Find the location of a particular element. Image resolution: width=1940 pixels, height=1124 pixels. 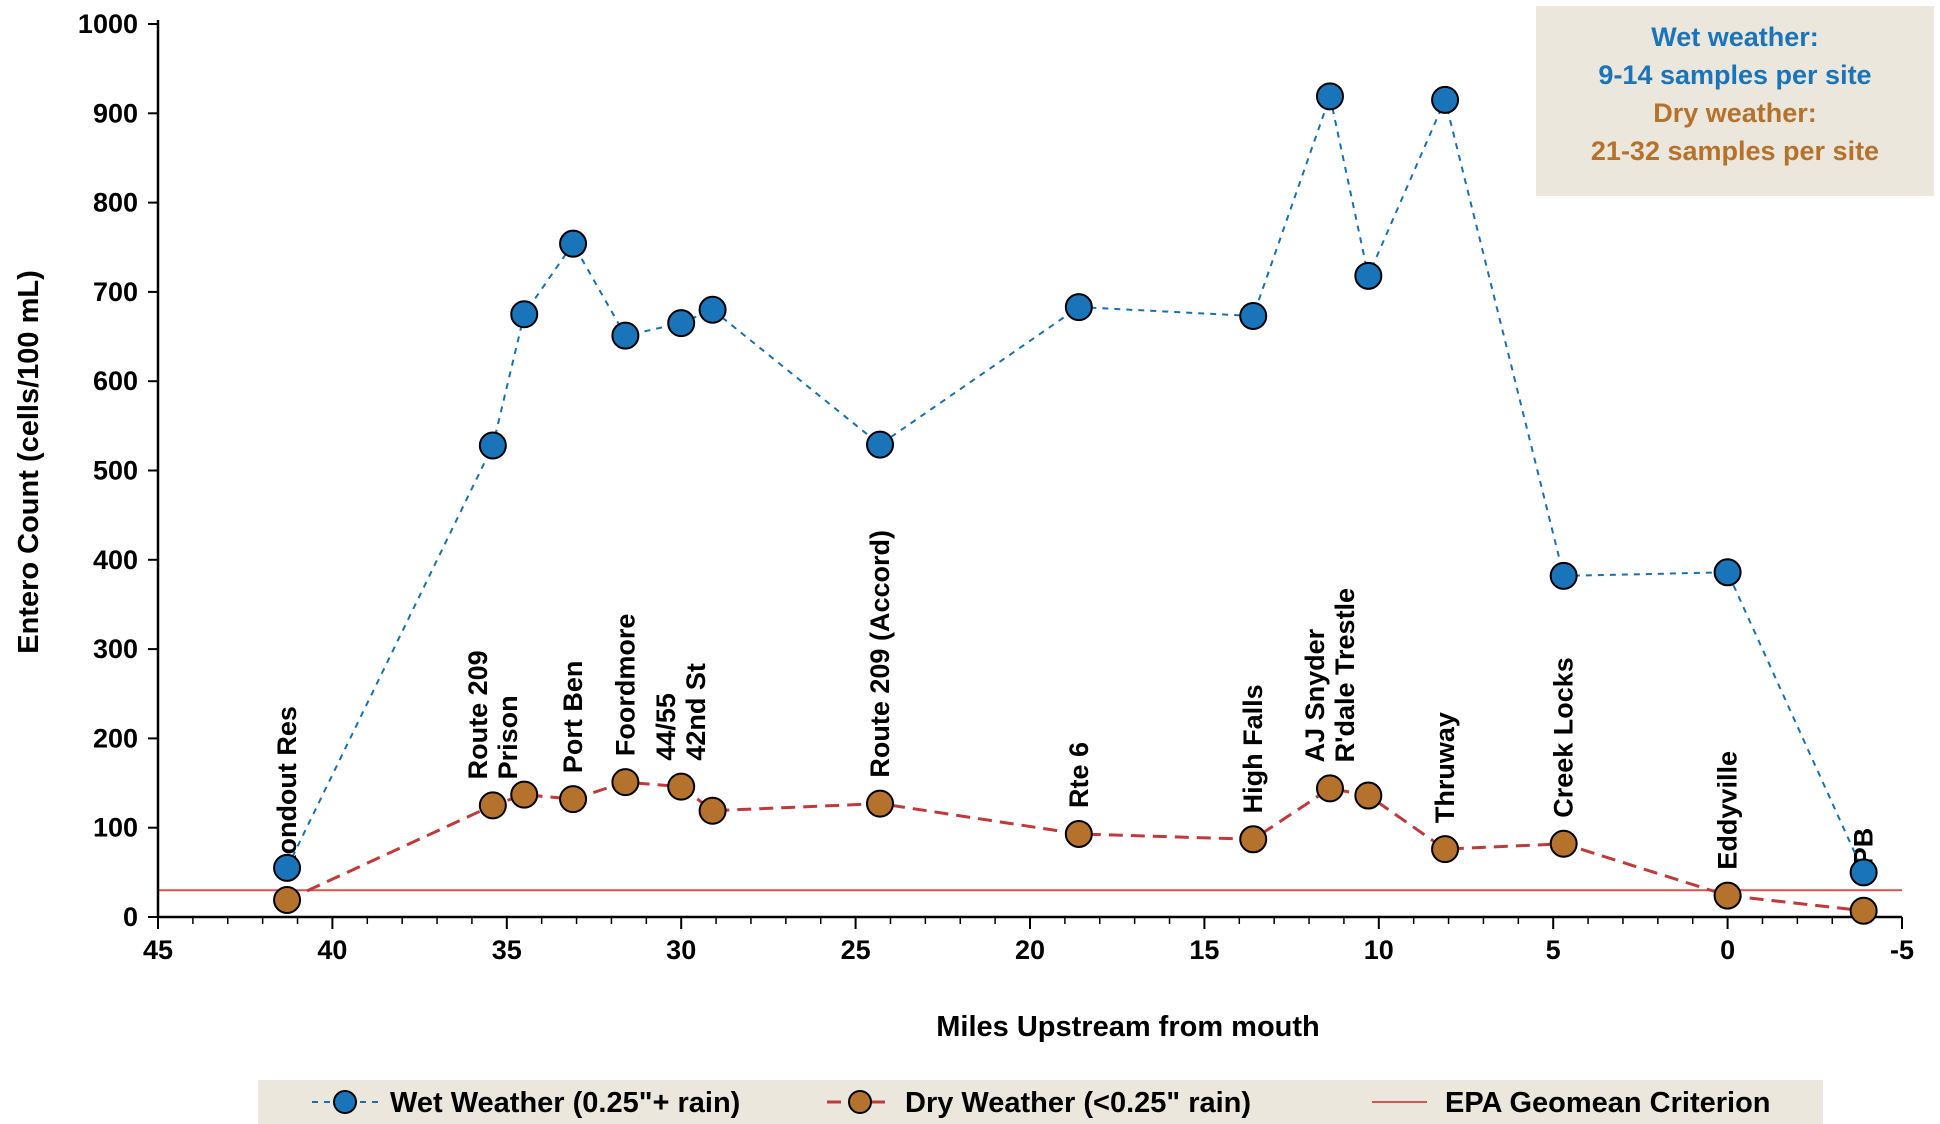

y-tick-label: 100 is located at coordinates (115, 828).